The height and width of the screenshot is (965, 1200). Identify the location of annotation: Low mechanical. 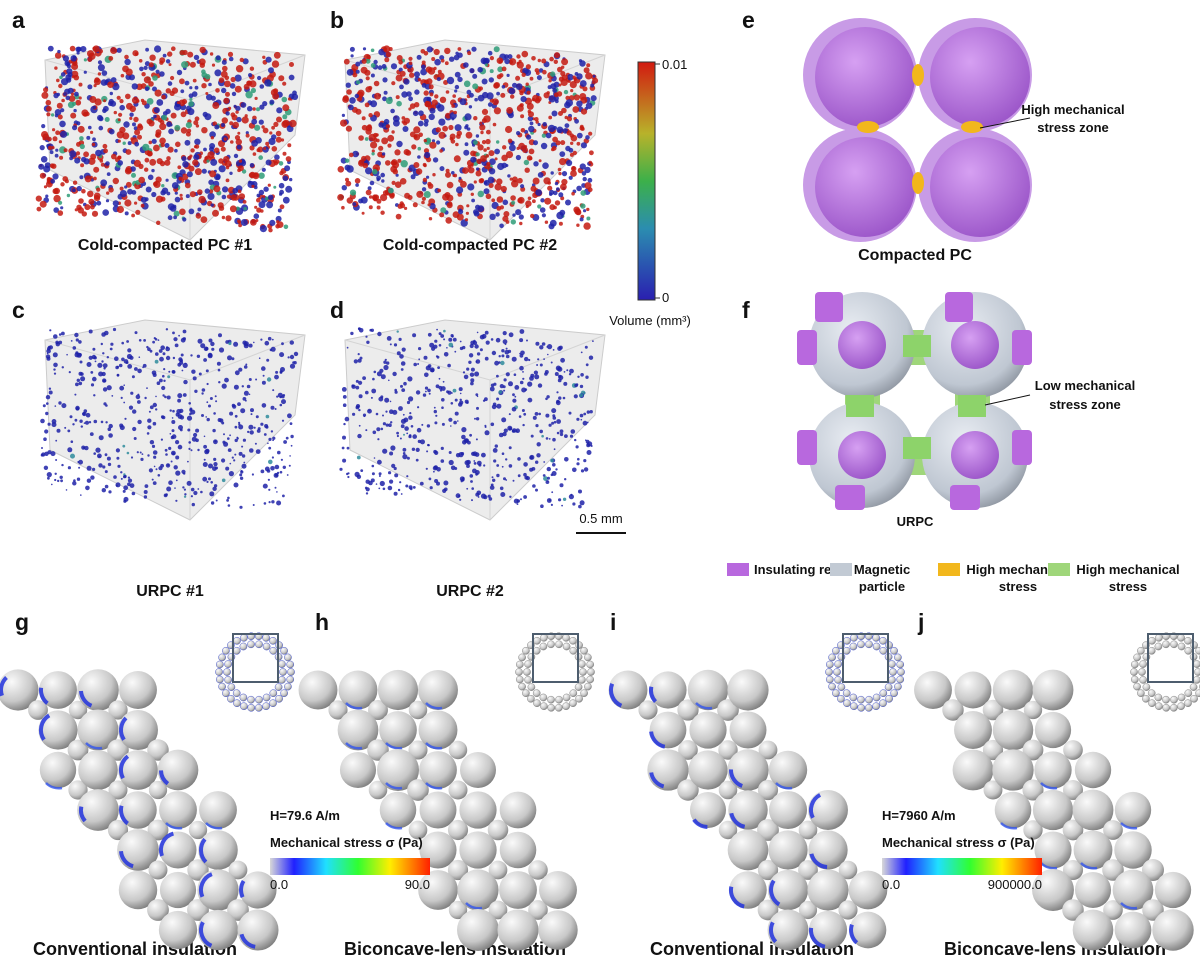
(1085, 385).